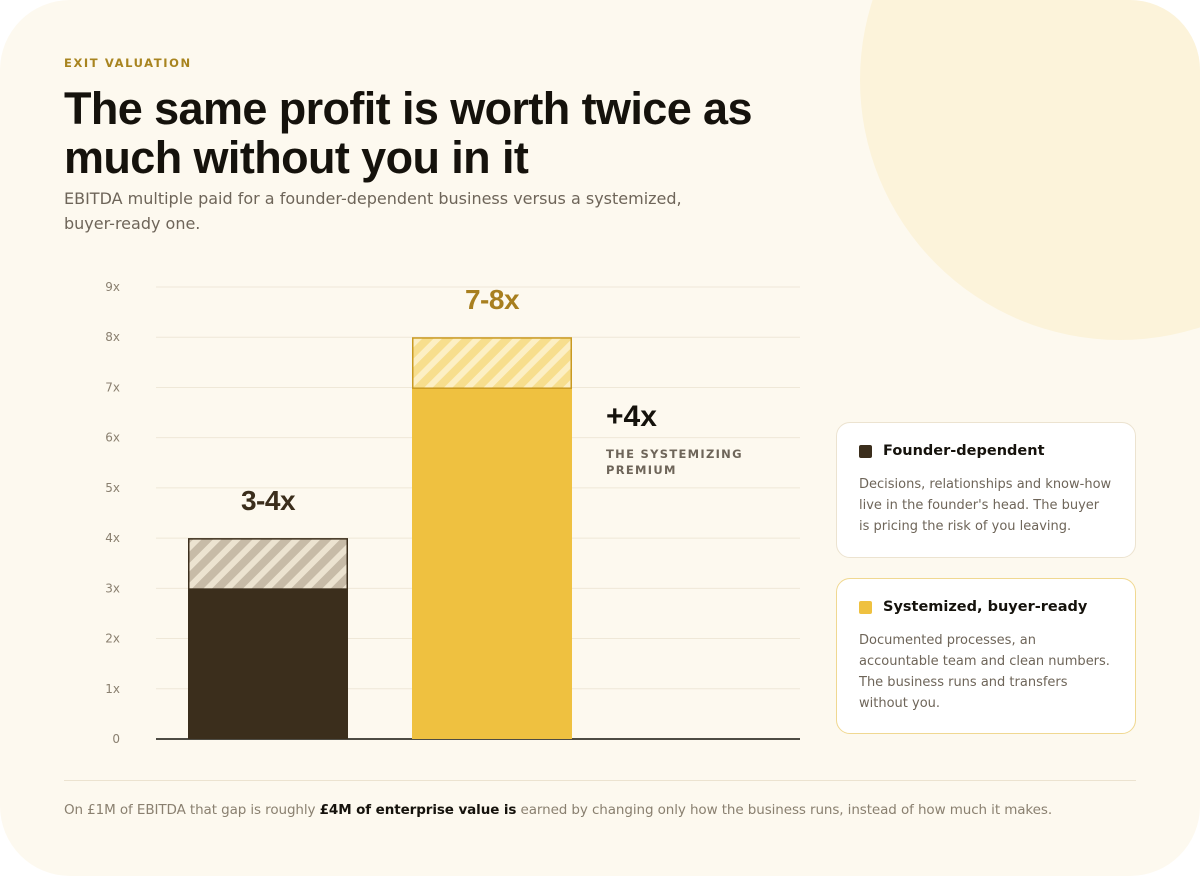 The height and width of the screenshot is (876, 1200). What do you see at coordinates (112, 588) in the screenshot?
I see `y-tick-label: 3x` at bounding box center [112, 588].